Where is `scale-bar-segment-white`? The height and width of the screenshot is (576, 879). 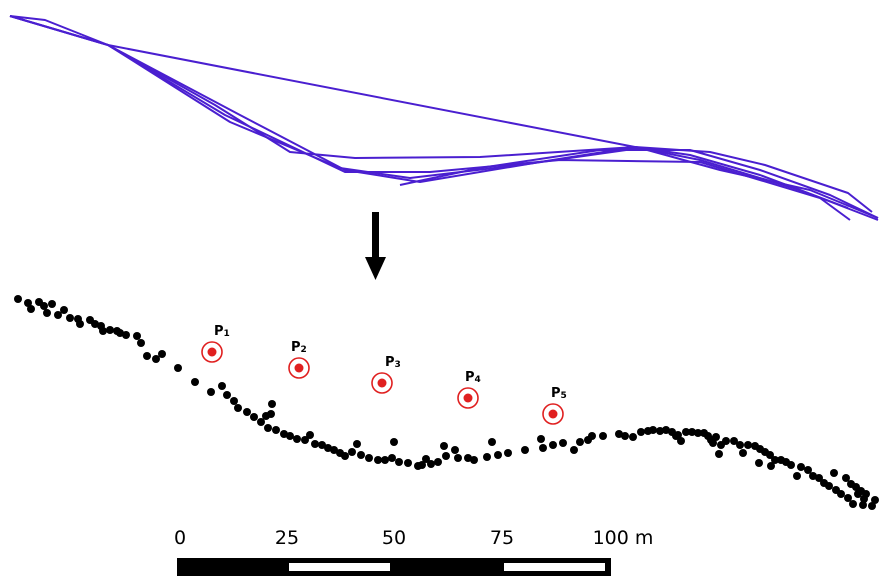
scale-bar-segment-white is located at coordinates (339, 567).